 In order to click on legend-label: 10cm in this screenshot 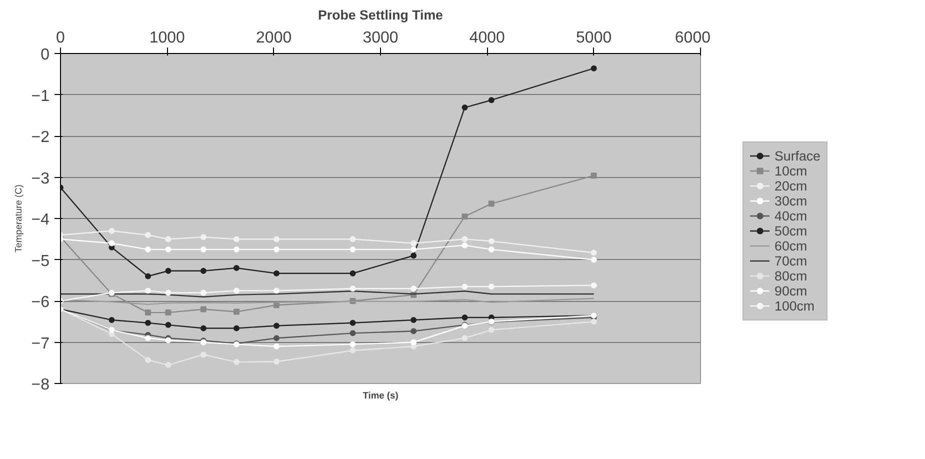, I will do `click(791, 170)`.